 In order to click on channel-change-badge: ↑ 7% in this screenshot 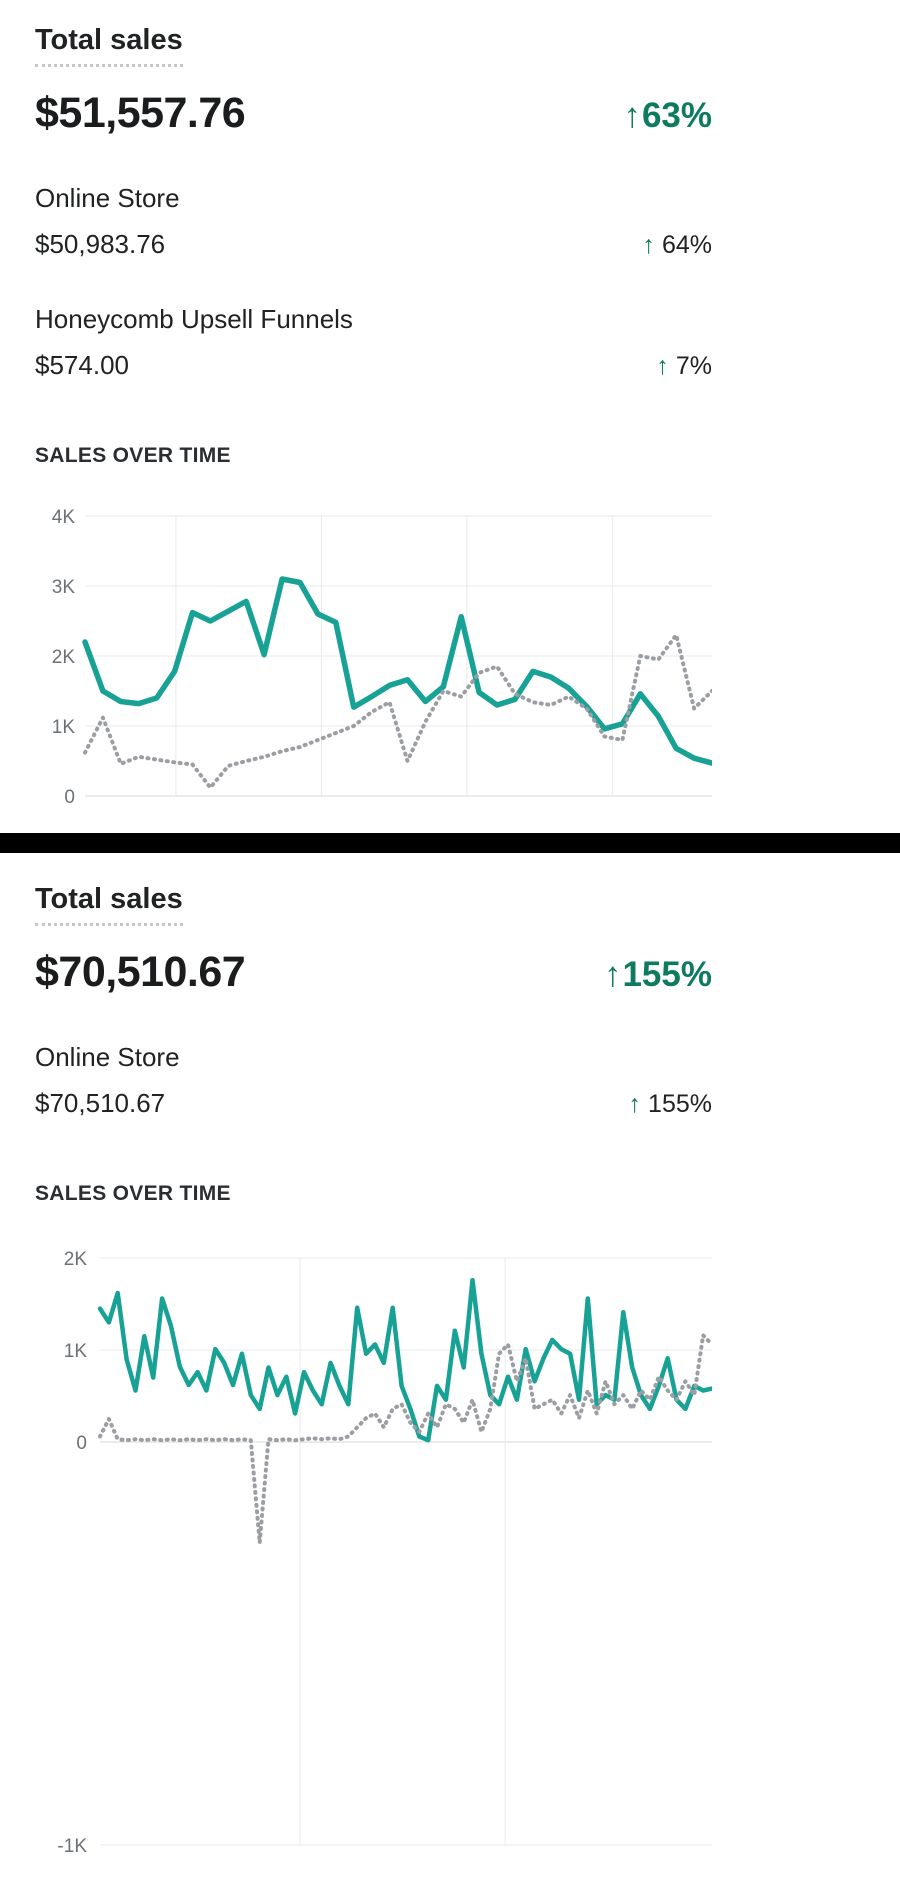, I will do `click(684, 366)`.